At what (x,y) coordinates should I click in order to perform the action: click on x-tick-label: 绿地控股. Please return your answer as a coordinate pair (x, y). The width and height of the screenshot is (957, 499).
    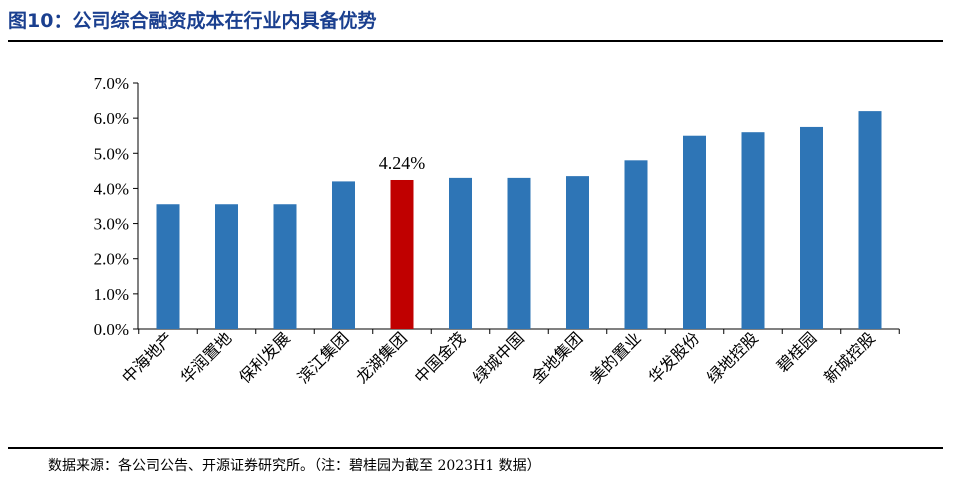
    Looking at the image, I should click on (732, 357).